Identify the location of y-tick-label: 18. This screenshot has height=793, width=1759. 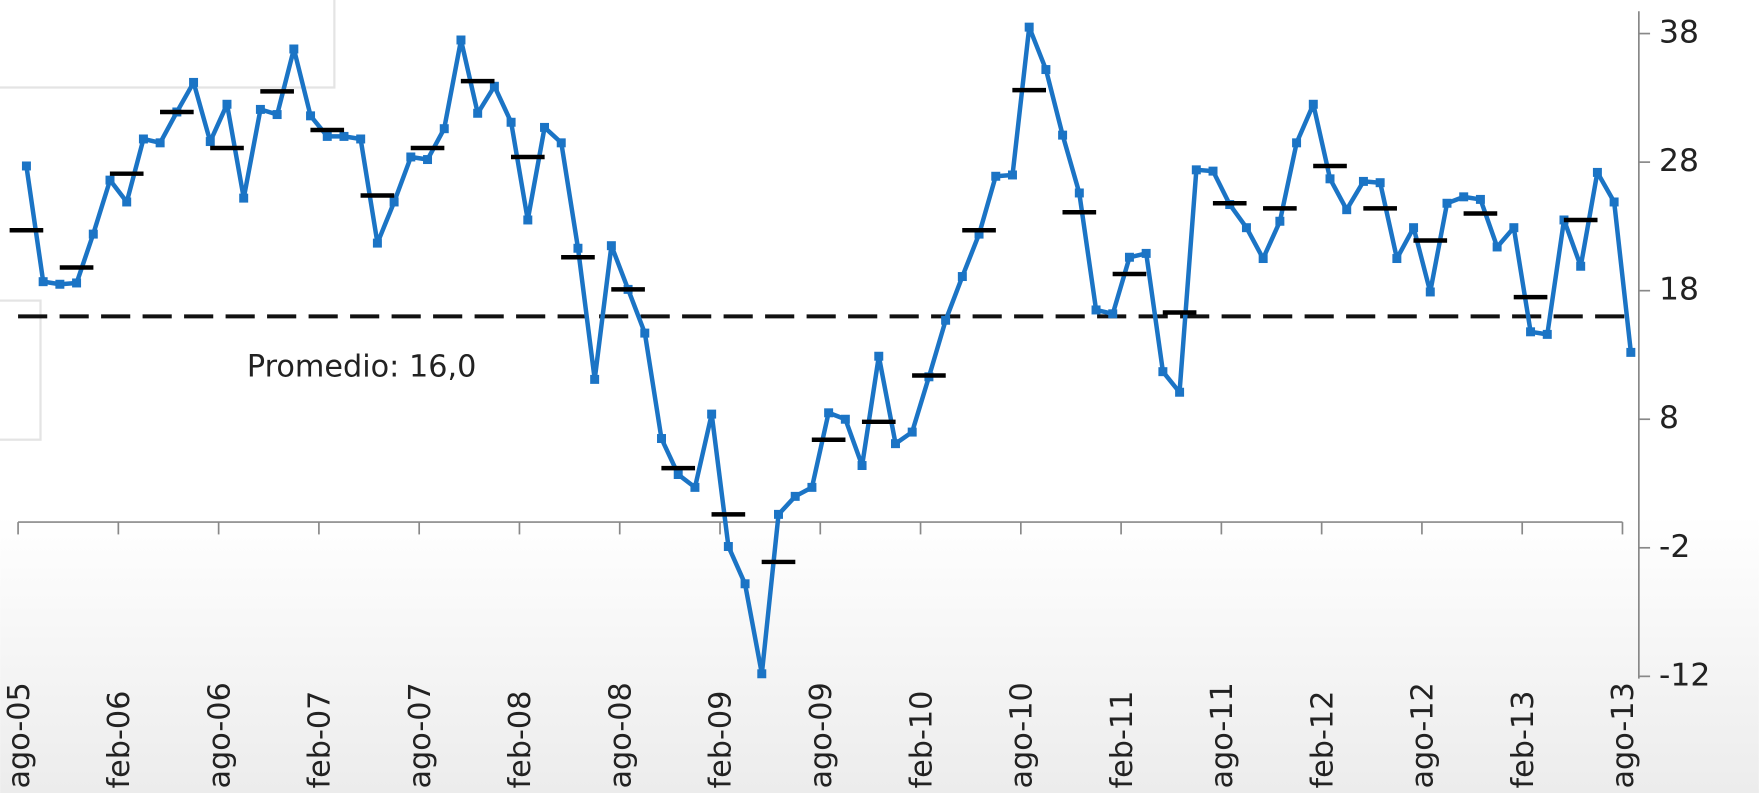
(1679, 290).